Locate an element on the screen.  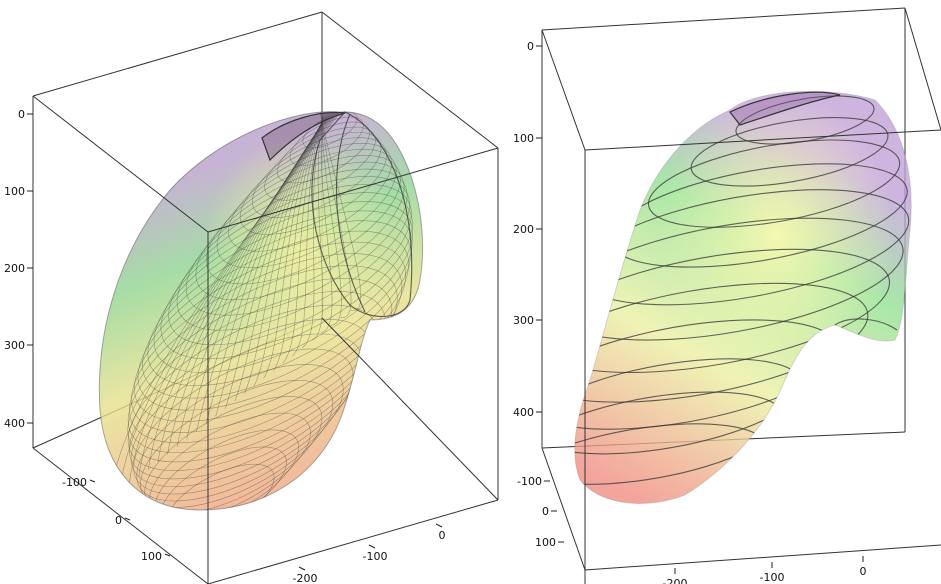
horizontal-tick-label: -200 is located at coordinates (675, 580).